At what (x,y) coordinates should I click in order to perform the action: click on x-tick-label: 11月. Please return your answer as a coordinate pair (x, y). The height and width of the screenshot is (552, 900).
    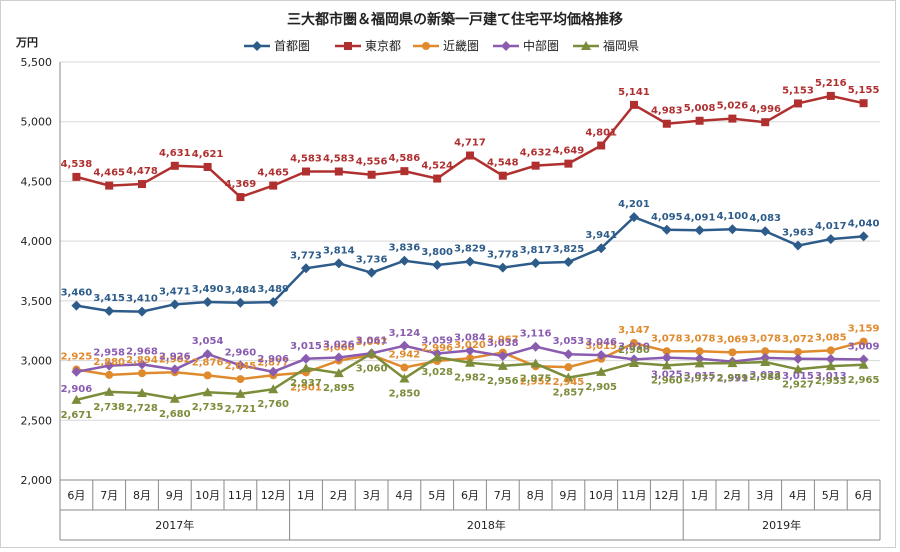
    Looking at the image, I should click on (240, 495).